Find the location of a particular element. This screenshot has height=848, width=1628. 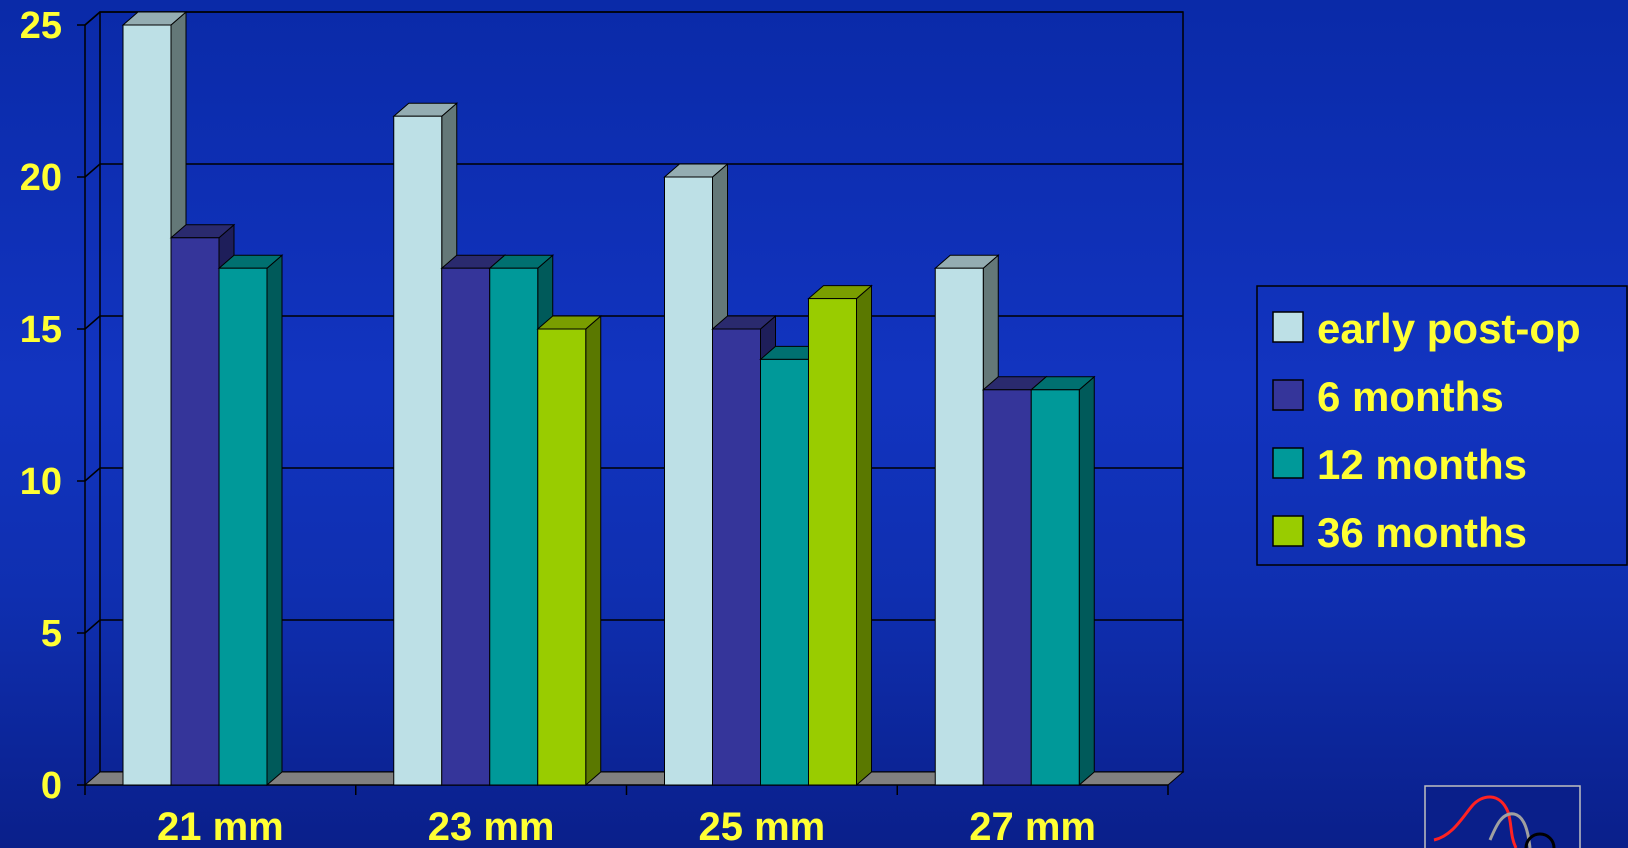

x-category-label: 27 mm is located at coordinates (1032, 826).